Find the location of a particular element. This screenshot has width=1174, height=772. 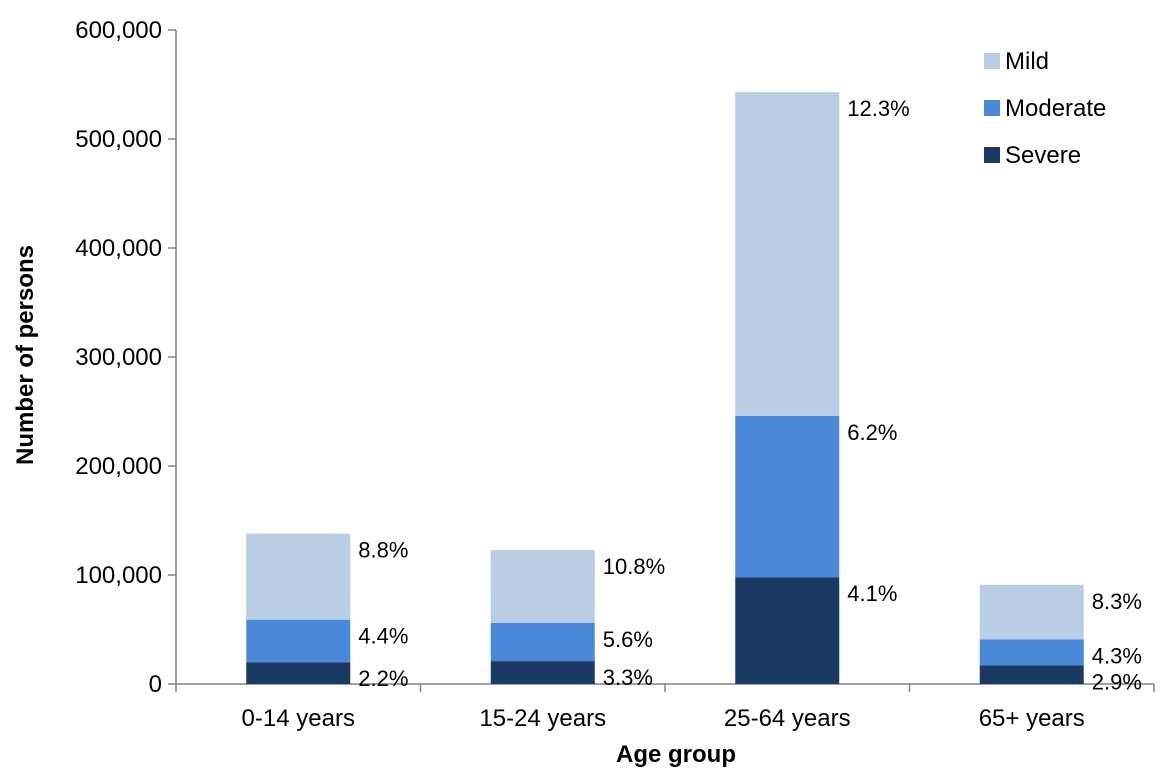

x-axis-title: Age group is located at coordinates (676, 754).